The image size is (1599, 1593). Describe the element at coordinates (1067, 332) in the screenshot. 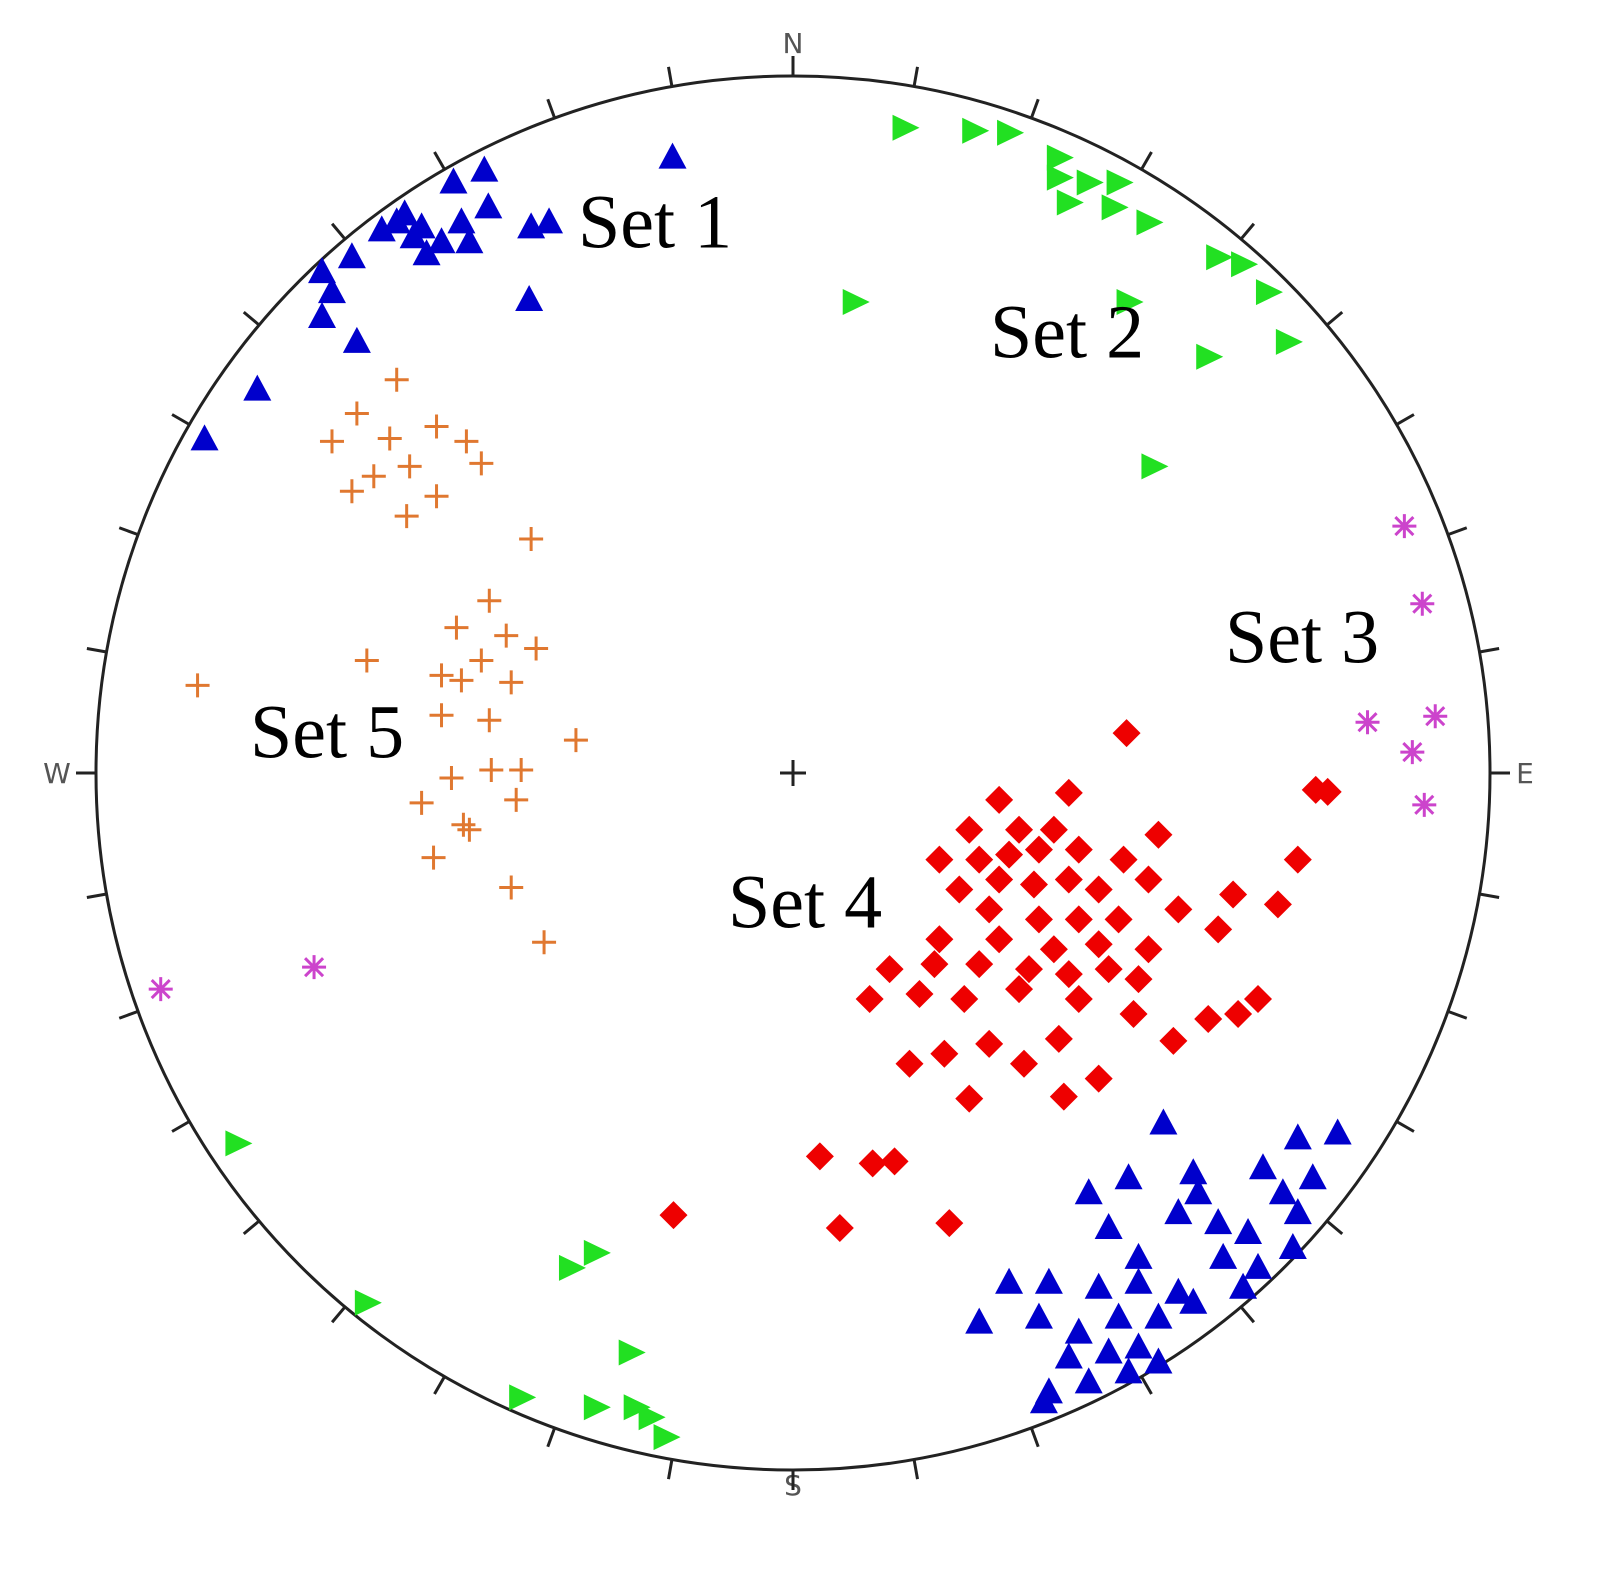

I see `set-label: Set 2` at that location.